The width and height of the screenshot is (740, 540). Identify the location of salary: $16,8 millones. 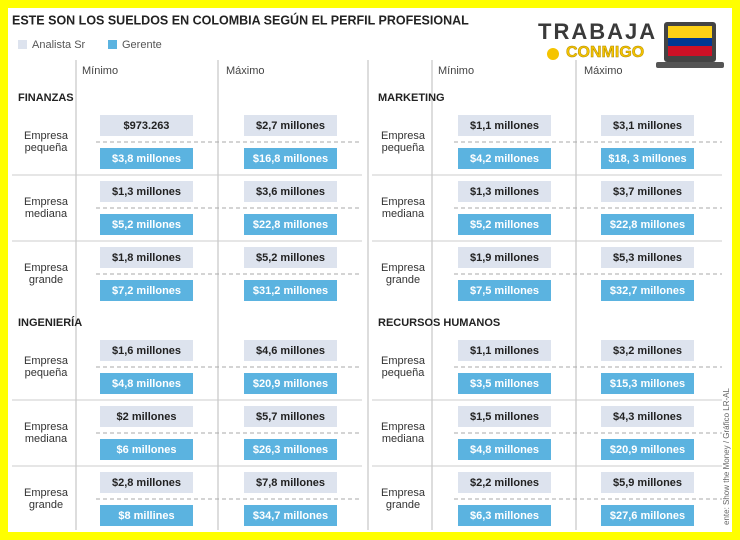
(290, 159).